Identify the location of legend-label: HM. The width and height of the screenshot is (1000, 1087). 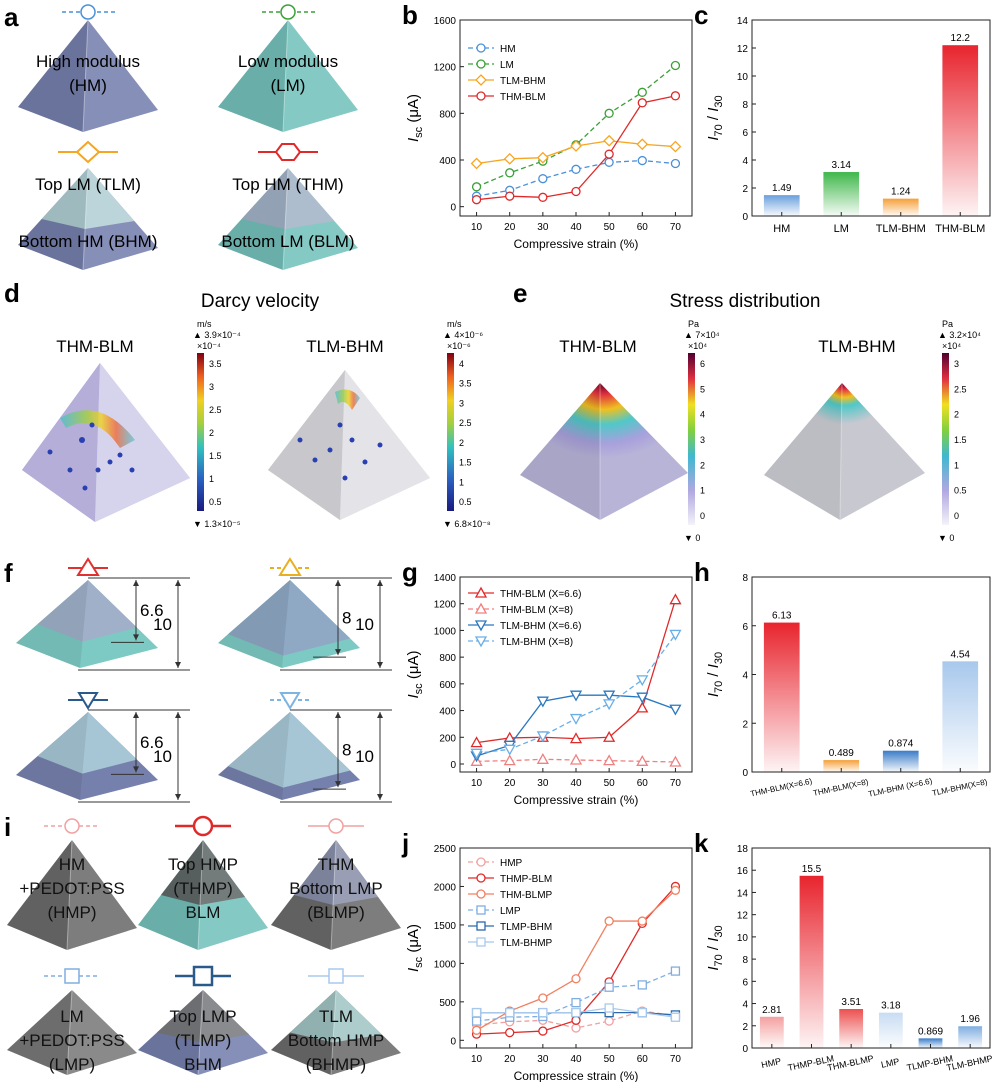
(508, 49).